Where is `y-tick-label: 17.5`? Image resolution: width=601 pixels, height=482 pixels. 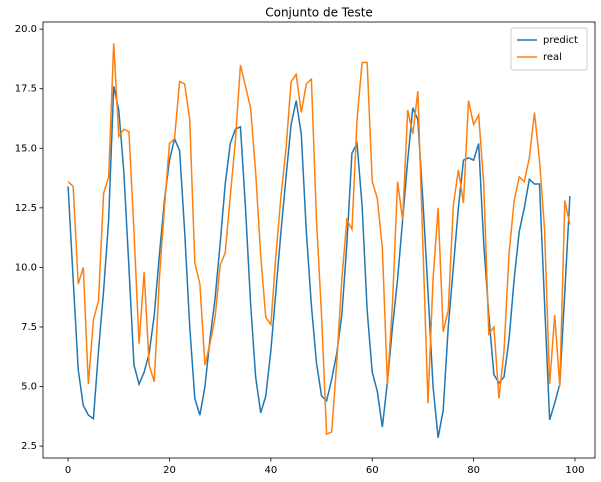 y-tick-label: 17.5 is located at coordinates (26, 89).